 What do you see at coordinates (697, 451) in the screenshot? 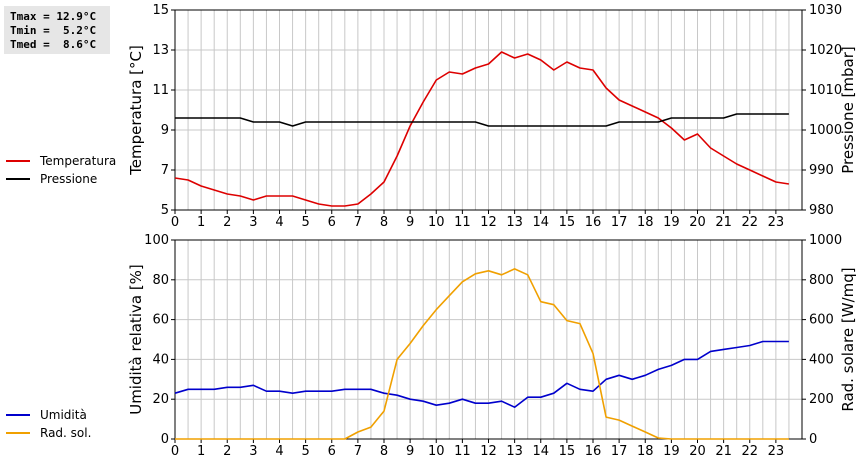
I see `chart2-xtick-label: 20` at bounding box center [697, 451].